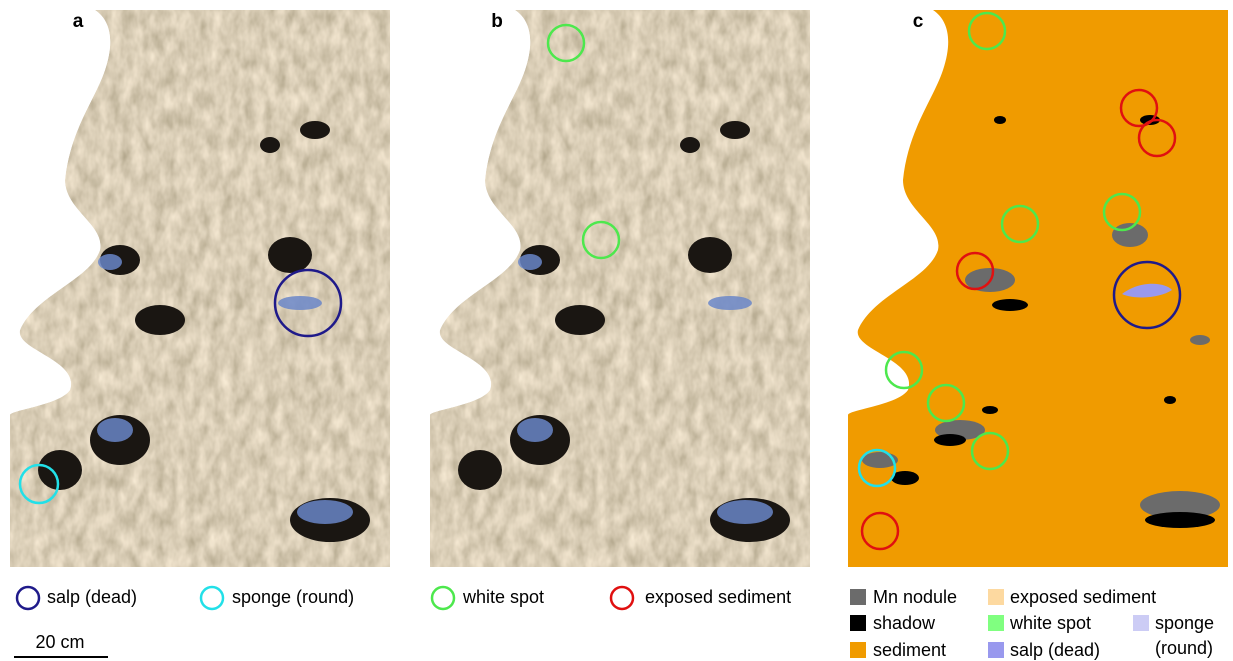 Image resolution: width=1233 pixels, height=661 pixels. I want to click on panel-label: a, so click(78, 21).